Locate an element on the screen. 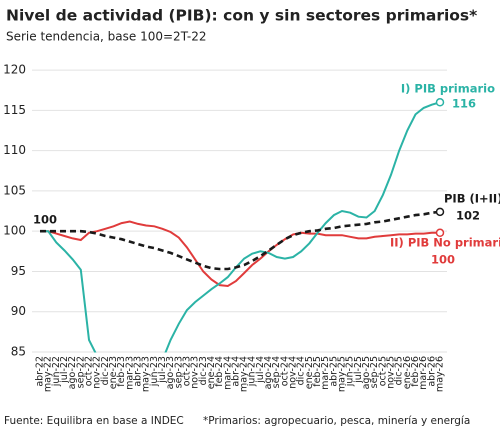 The image size is (500, 431). x-tick-label: dic-24 is located at coordinates (301, 370).